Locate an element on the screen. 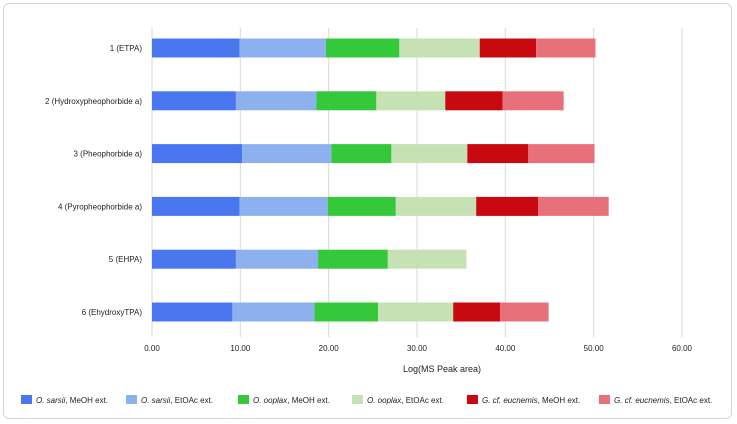 This screenshot has height=424, width=737. x-tick-labels: 0.00 10.00 20.00 30.00 40.00 50.00 60.00 is located at coordinates (418, 348).